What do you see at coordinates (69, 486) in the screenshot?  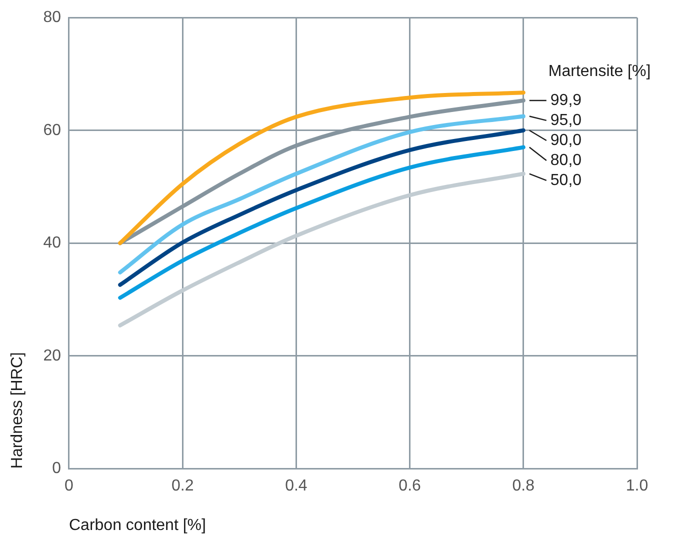 I see `x-tick-label: 0` at bounding box center [69, 486].